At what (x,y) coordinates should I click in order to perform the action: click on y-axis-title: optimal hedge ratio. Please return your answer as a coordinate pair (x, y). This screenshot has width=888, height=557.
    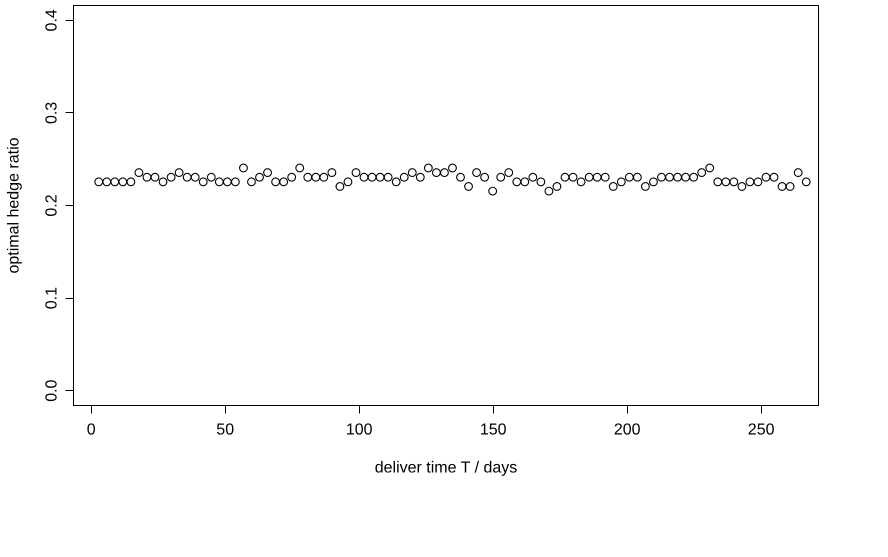
    Looking at the image, I should click on (14, 205).